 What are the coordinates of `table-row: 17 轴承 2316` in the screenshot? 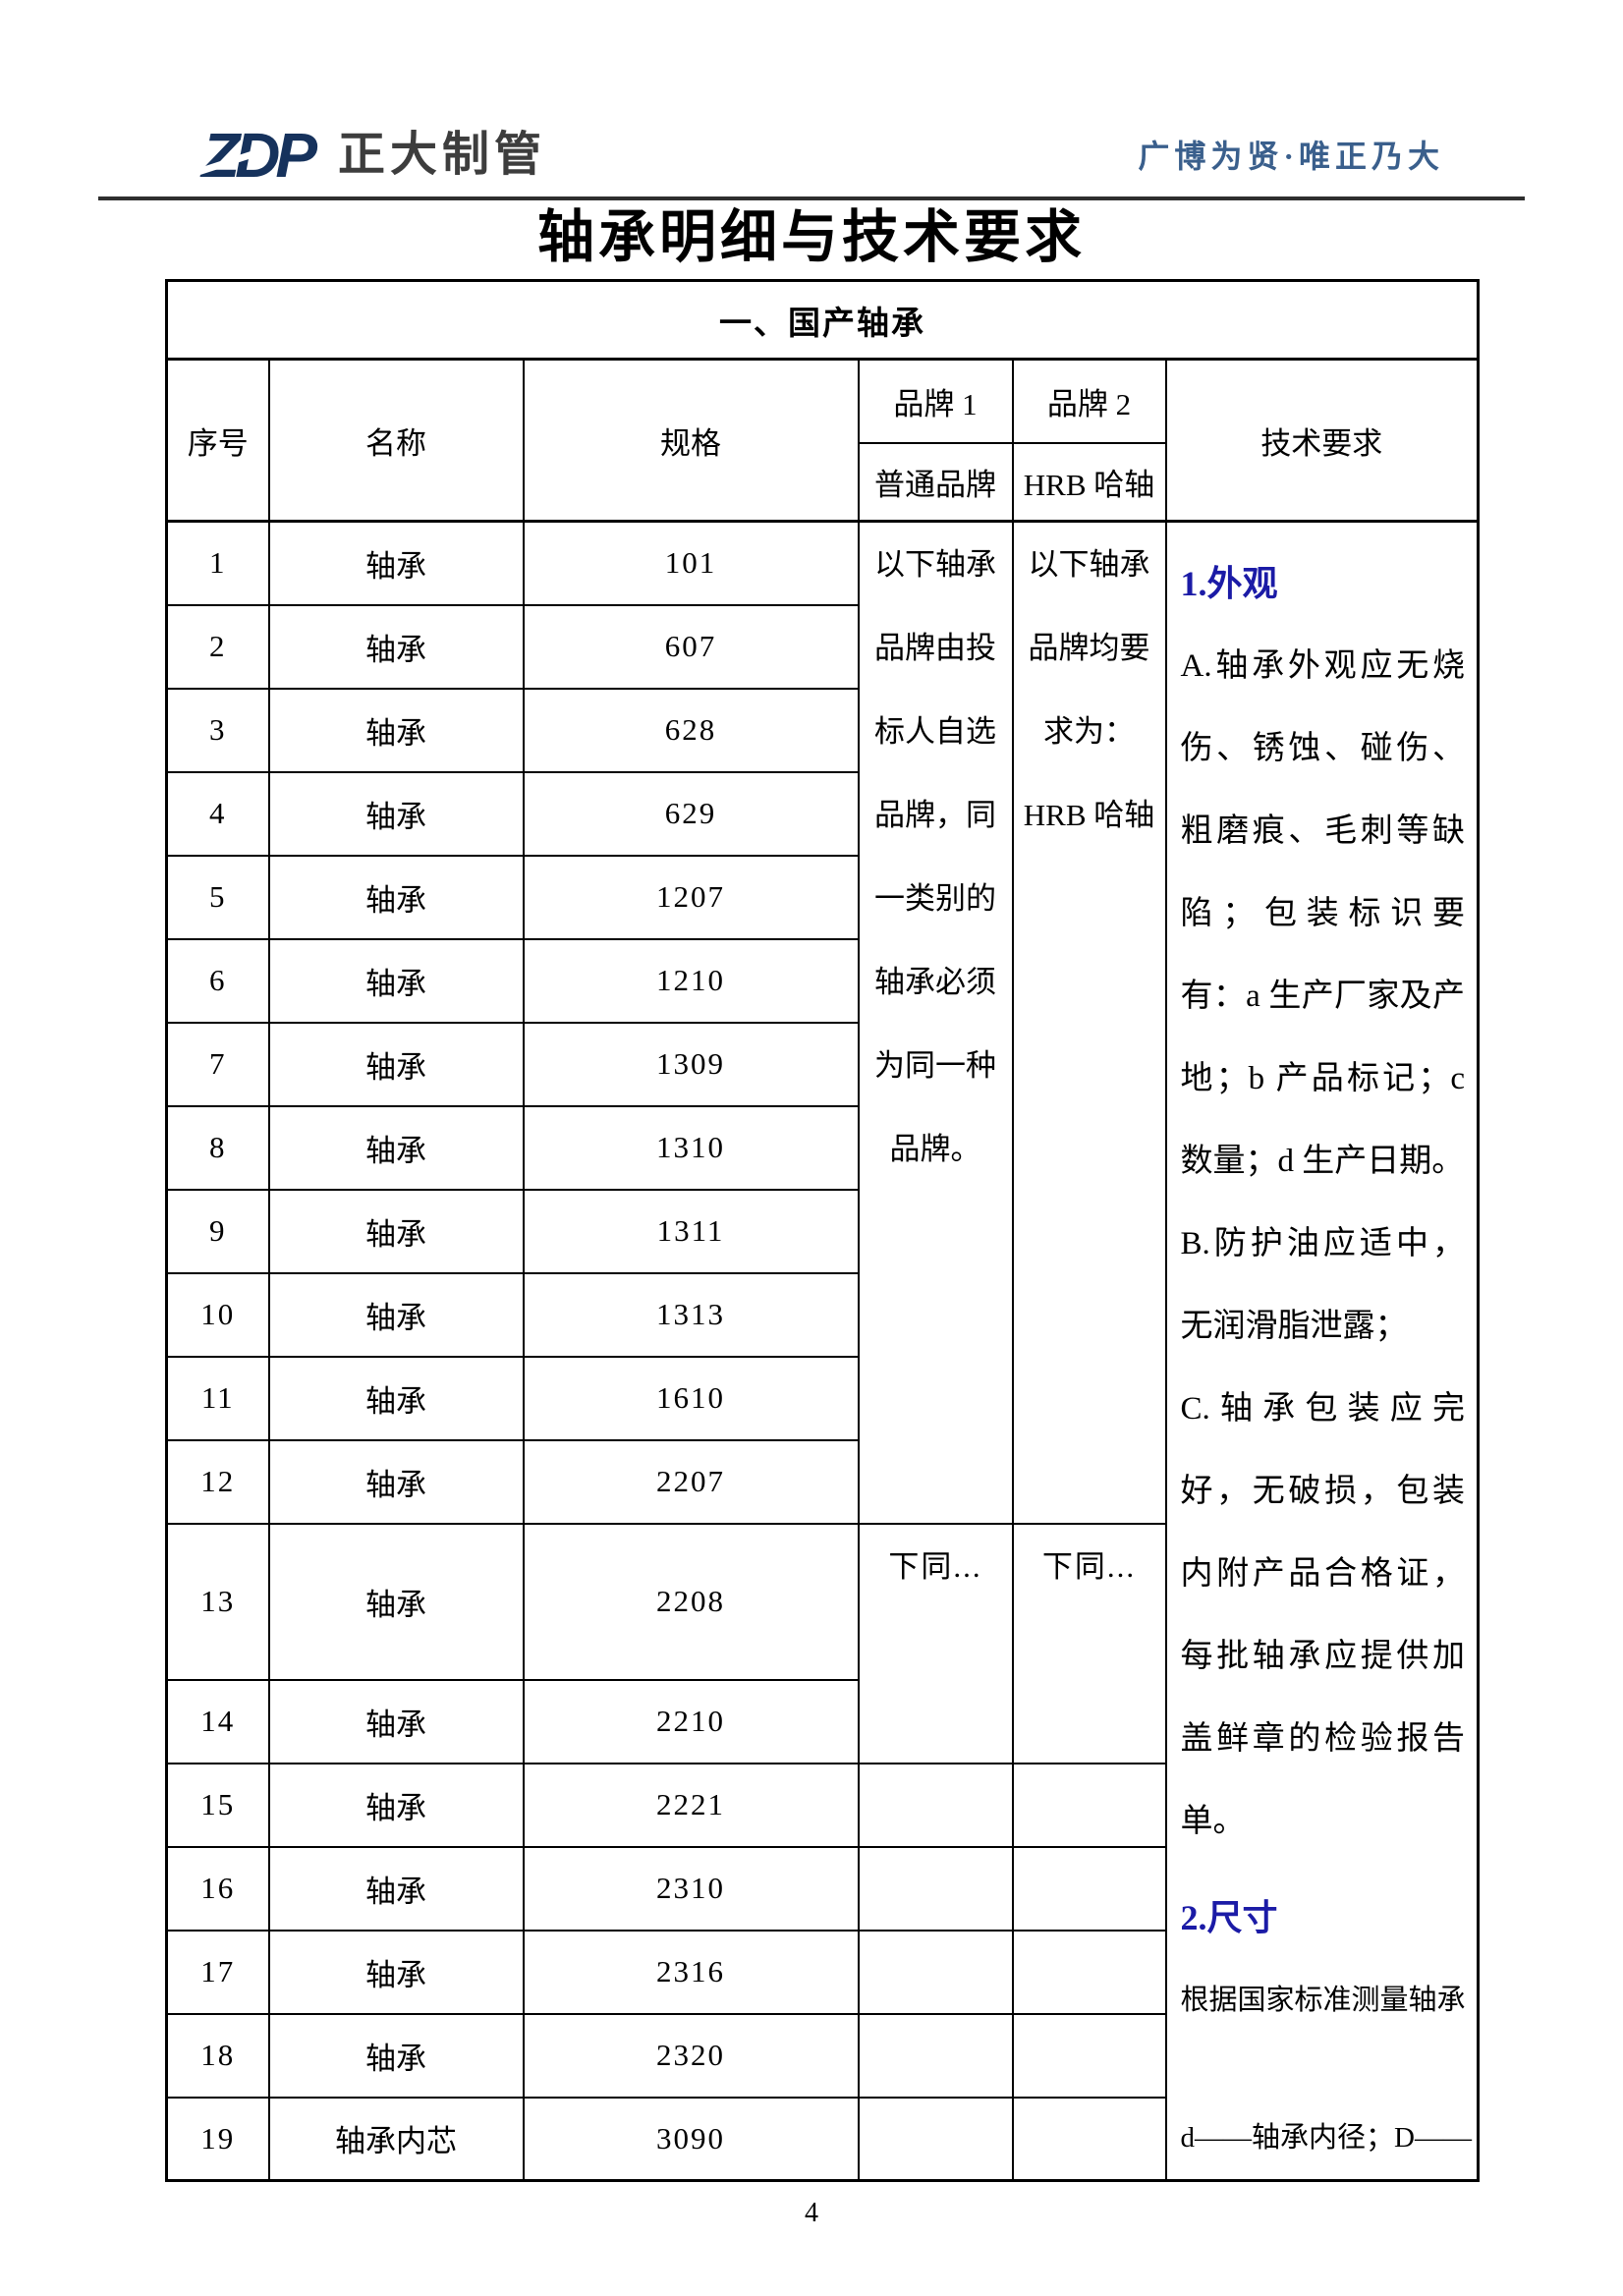 It's located at (822, 1972).